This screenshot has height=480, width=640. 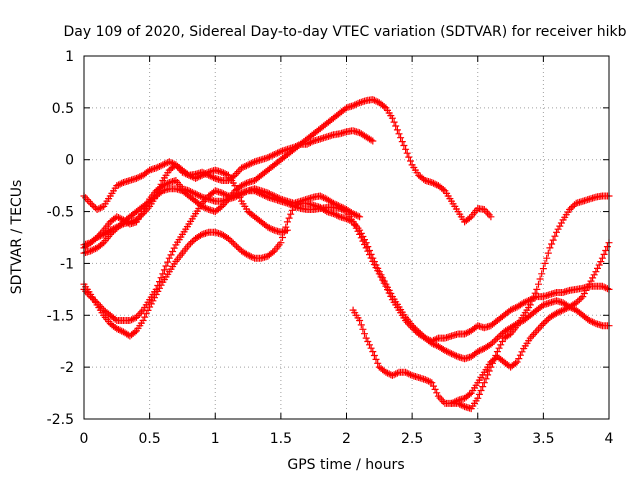 I want to click on x-tick-label: 0, so click(x=84, y=439).